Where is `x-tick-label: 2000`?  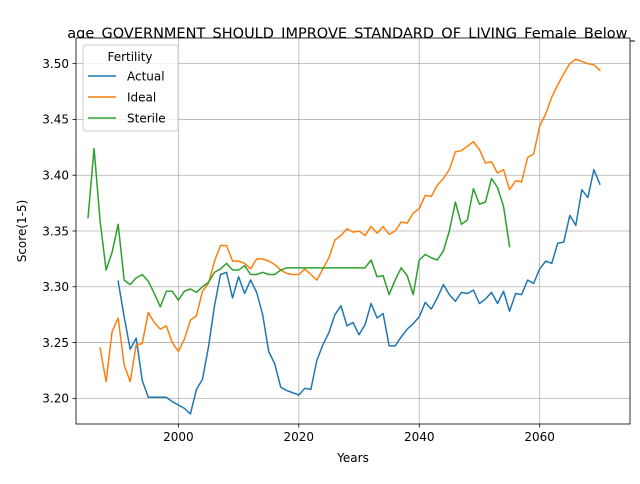 x-tick-label: 2000 is located at coordinates (178, 437).